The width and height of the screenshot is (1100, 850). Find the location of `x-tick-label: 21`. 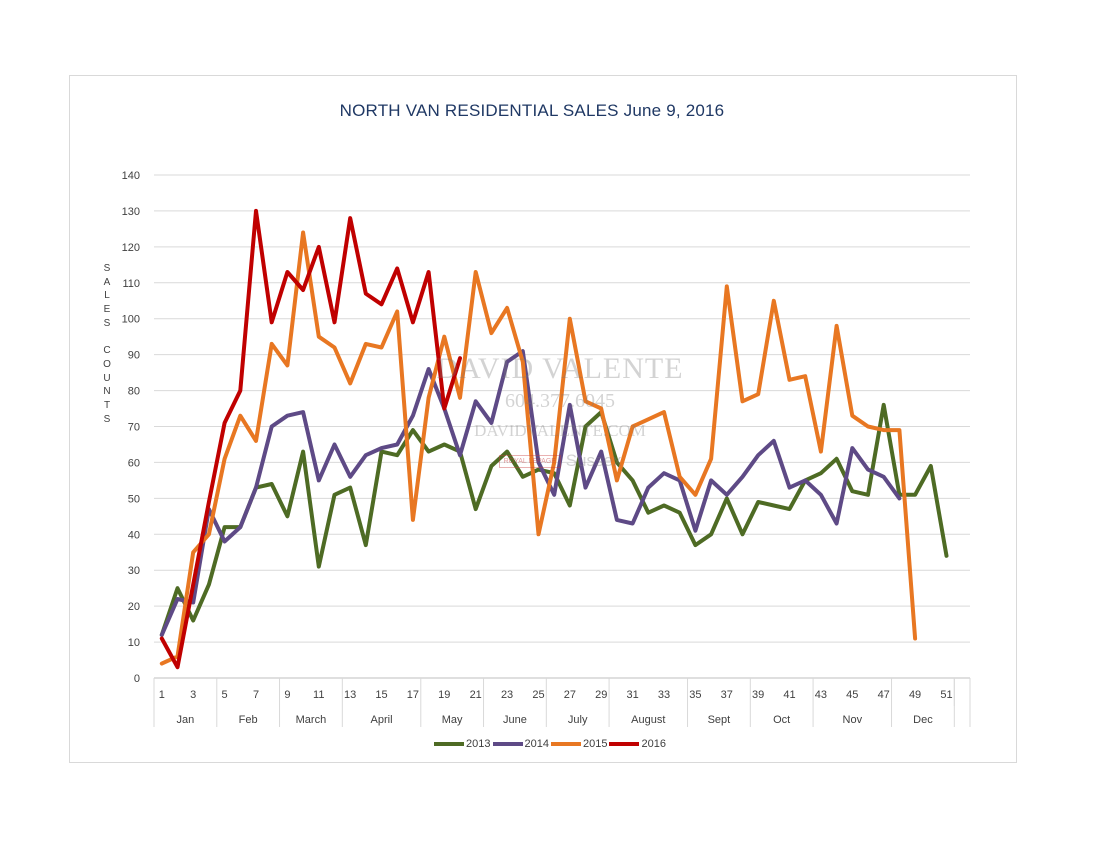

x-tick-label: 21 is located at coordinates (476, 695).